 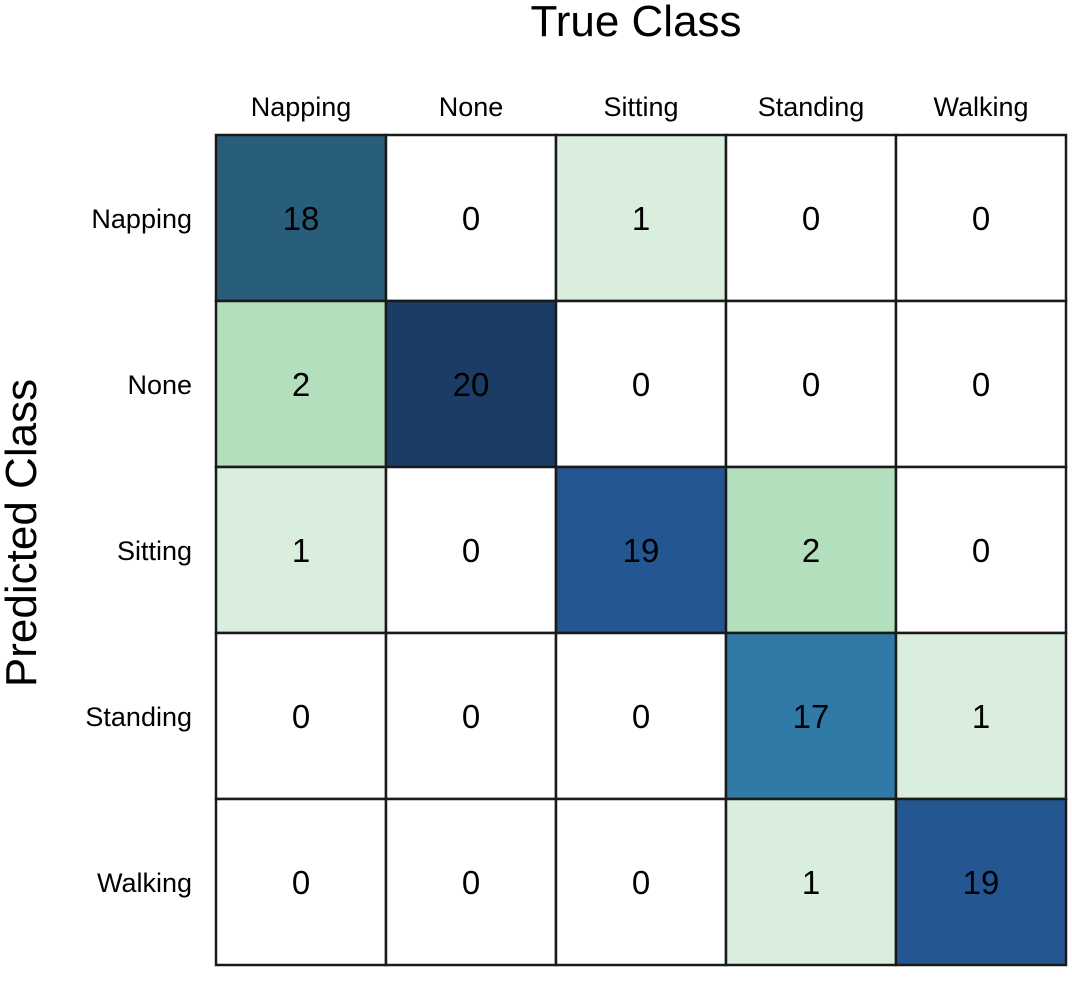 What do you see at coordinates (301, 550) in the screenshot?
I see `cell-value-sitting-napping: 1` at bounding box center [301, 550].